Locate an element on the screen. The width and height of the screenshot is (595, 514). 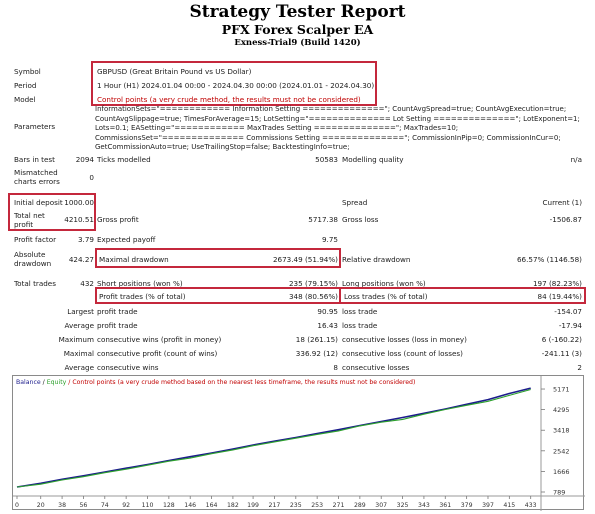
absdd-label: Absolute is located at coordinates (30, 254).